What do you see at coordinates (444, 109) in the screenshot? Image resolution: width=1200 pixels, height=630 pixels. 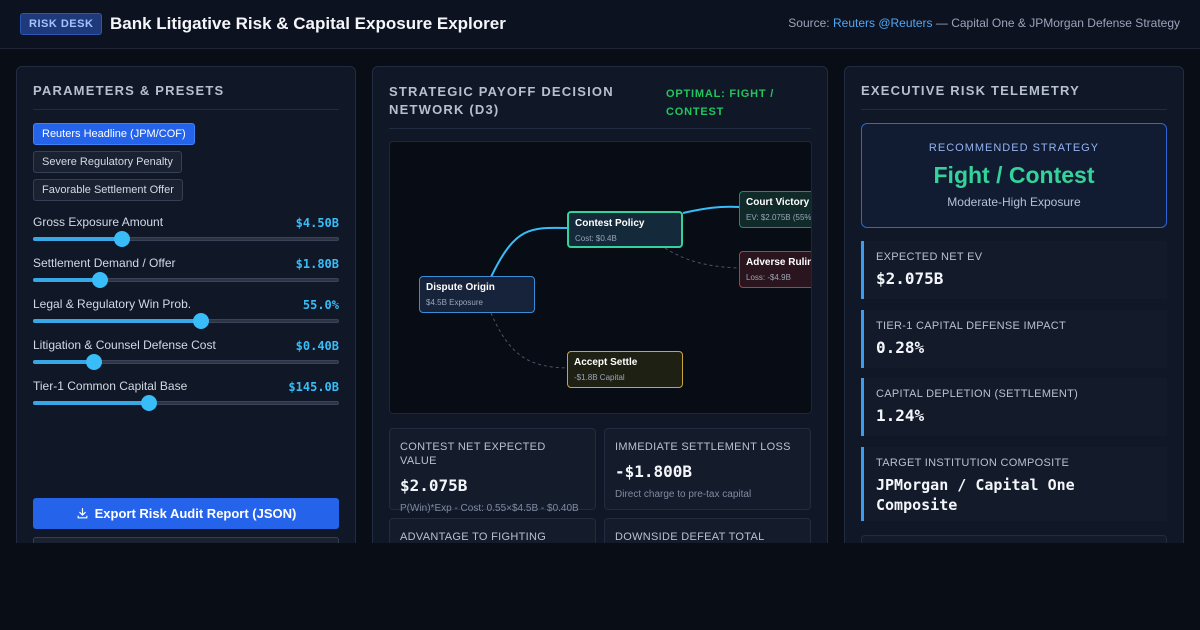 I see `title-line-2: NETWORK (D3)` at bounding box center [444, 109].